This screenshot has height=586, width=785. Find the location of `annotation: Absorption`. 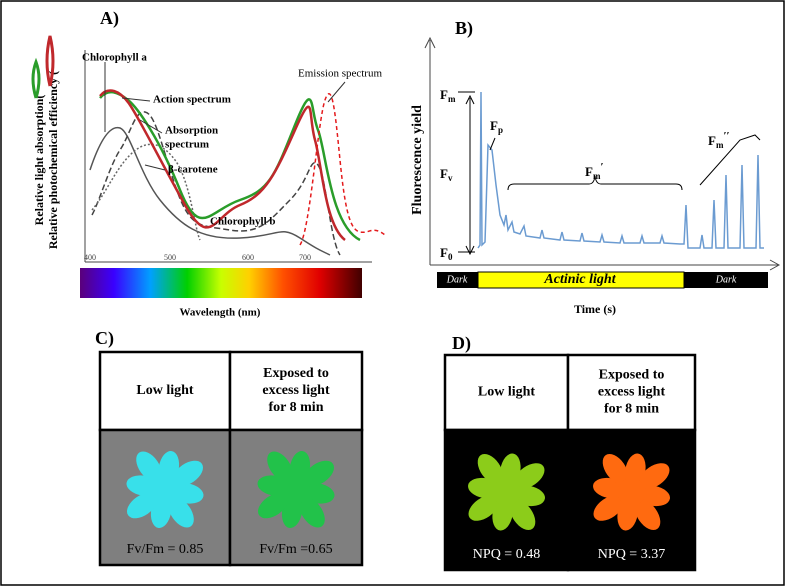

annotation: Absorption is located at coordinates (191, 131).